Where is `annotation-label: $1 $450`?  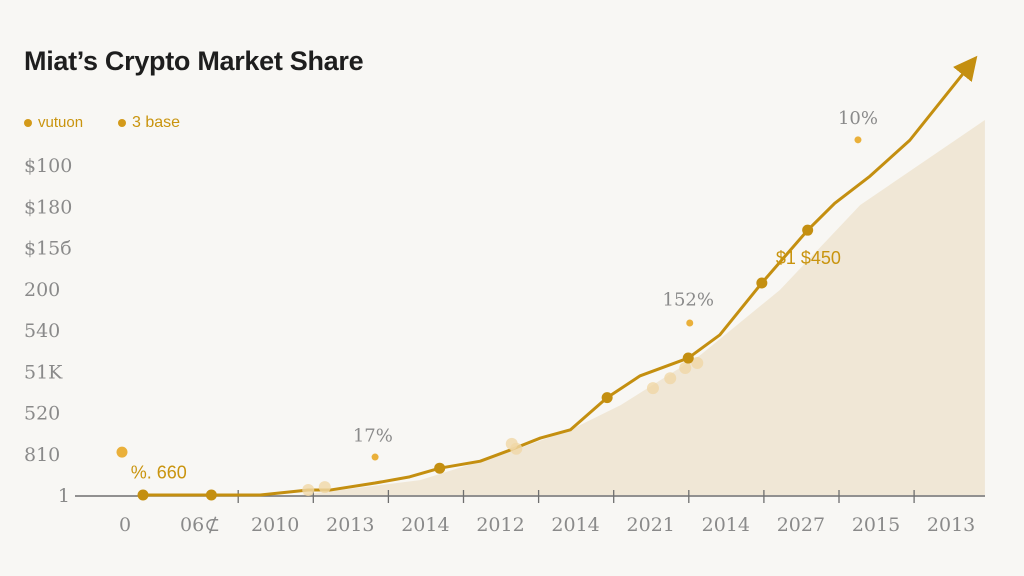 annotation-label: $1 $450 is located at coordinates (808, 258).